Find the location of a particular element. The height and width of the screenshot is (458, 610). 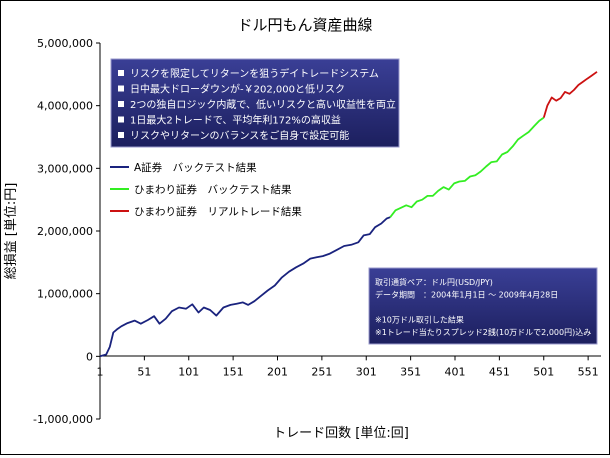

x-tick-label: 551 is located at coordinates (588, 371).